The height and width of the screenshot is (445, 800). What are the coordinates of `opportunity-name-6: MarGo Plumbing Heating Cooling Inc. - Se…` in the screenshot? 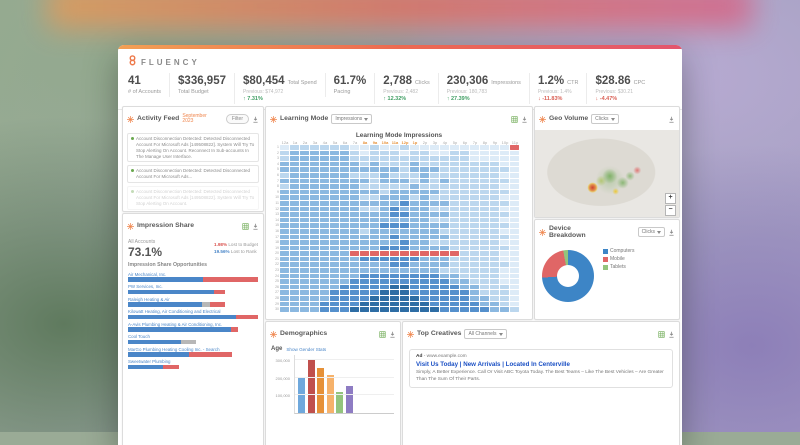 It's located at (174, 349).